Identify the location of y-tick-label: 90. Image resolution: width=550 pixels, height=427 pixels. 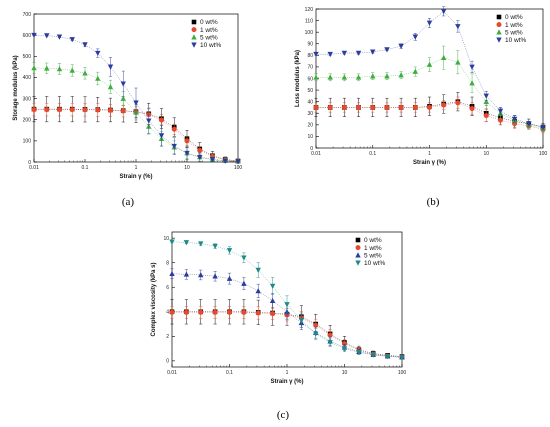
(310, 45).